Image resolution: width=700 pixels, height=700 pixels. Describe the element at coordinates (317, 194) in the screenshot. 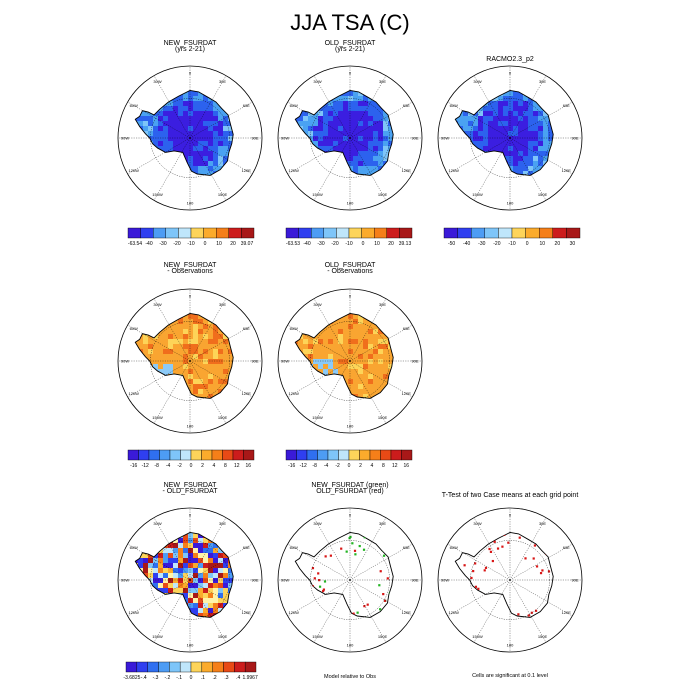

I see `longitude-label: 150W` at that location.